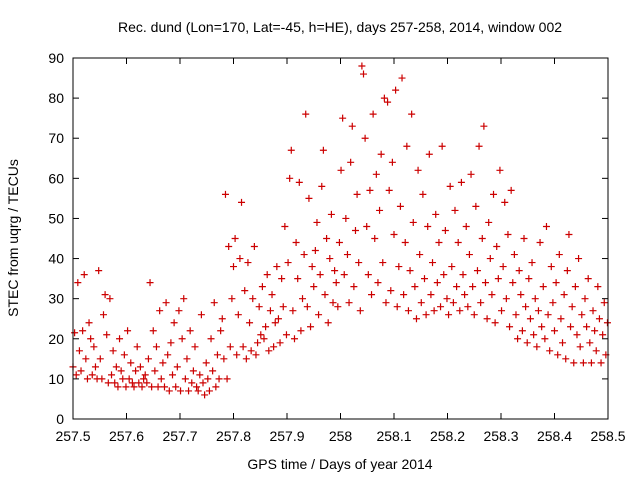 This screenshot has height=480, width=640. I want to click on y-tick-label: 60, so click(56, 178).